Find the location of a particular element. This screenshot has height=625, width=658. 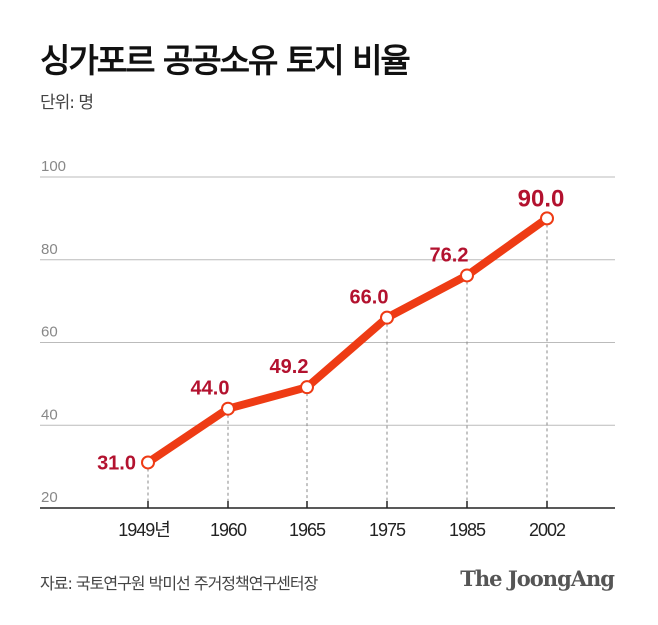

data-label: 66.0 is located at coordinates (369, 298).